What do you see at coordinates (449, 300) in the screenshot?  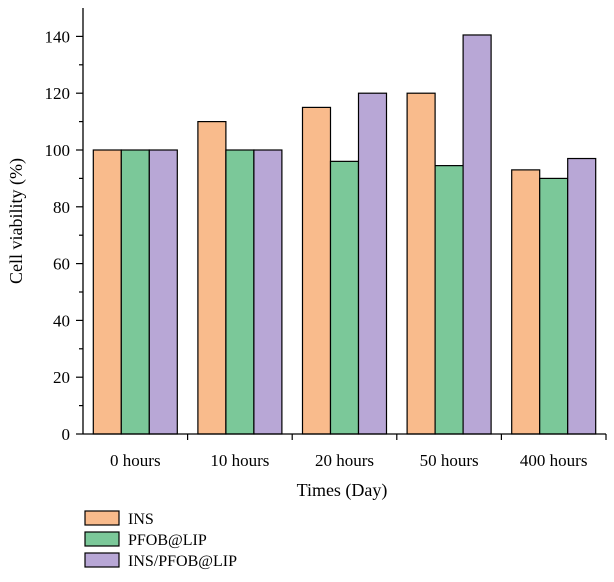 I see `bar-pfob-lip-50-hours` at bounding box center [449, 300].